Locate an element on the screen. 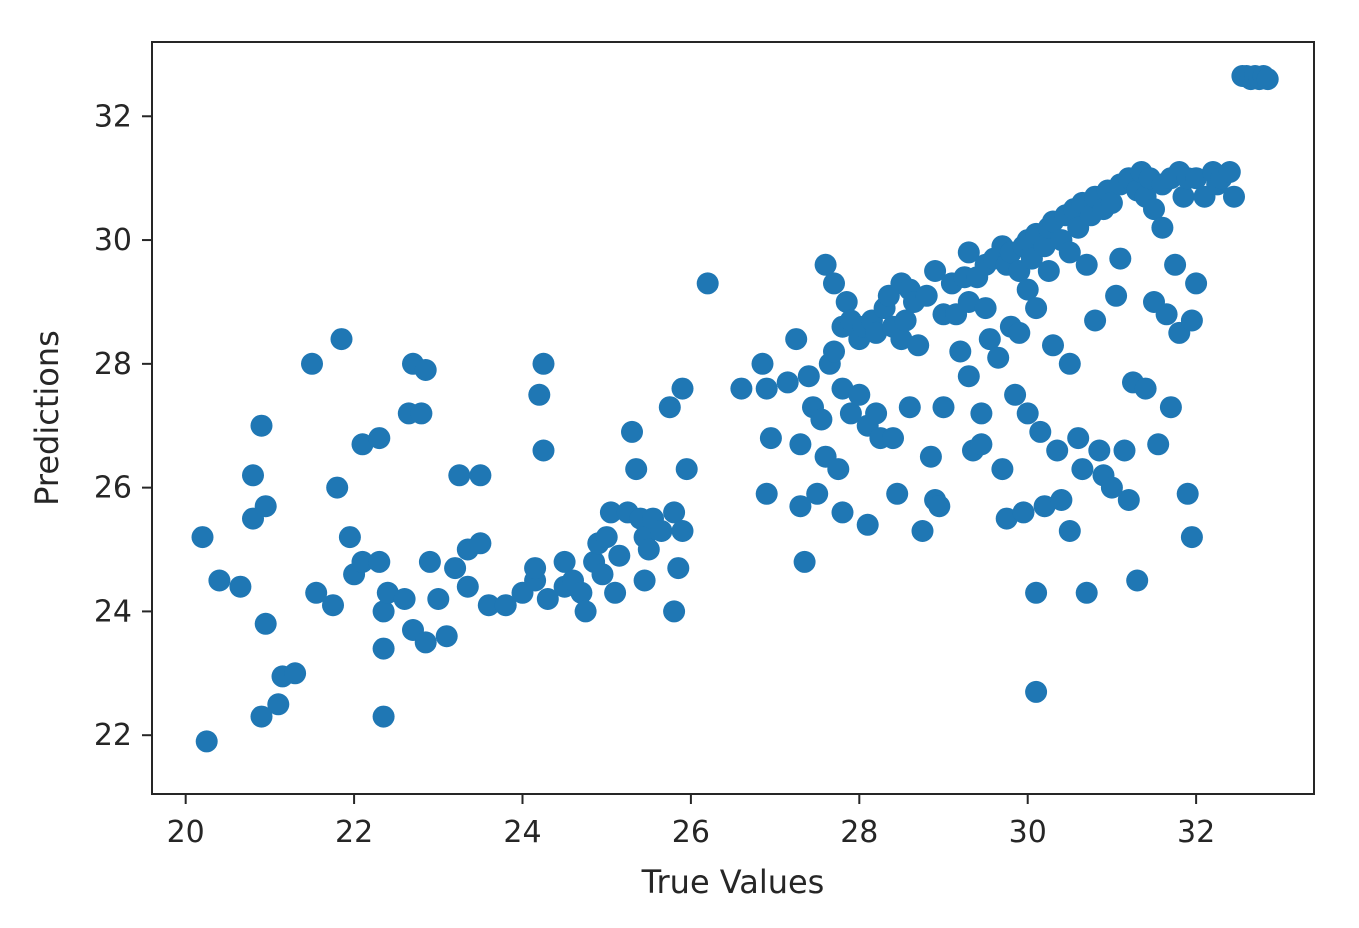 This screenshot has height=928, width=1359. x-tick-label: 32 is located at coordinates (1196, 832).